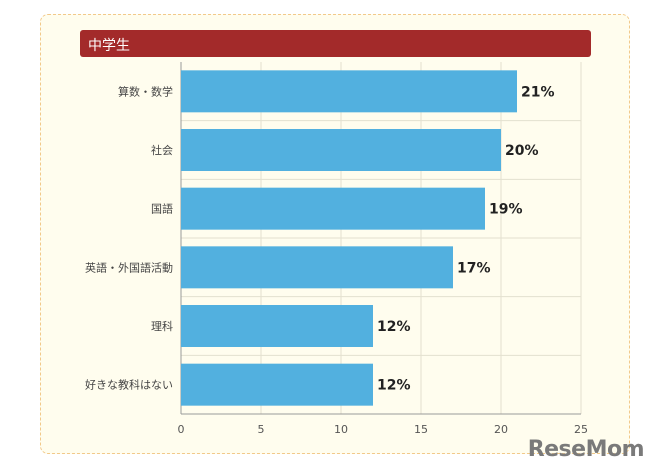 This screenshot has height=466, width=658. Describe the element at coordinates (129, 267) in the screenshot. I see `category-label: 英語・外国語活動` at that location.